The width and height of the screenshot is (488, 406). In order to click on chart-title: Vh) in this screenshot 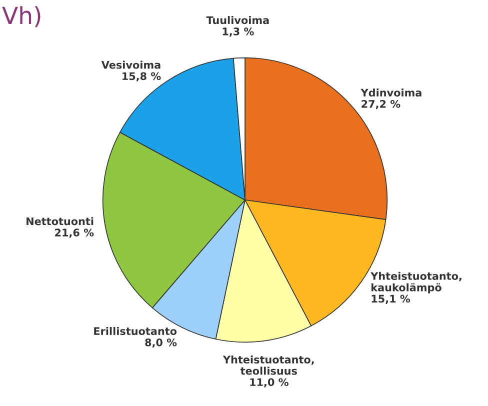, I will do `click(21, 17)`.